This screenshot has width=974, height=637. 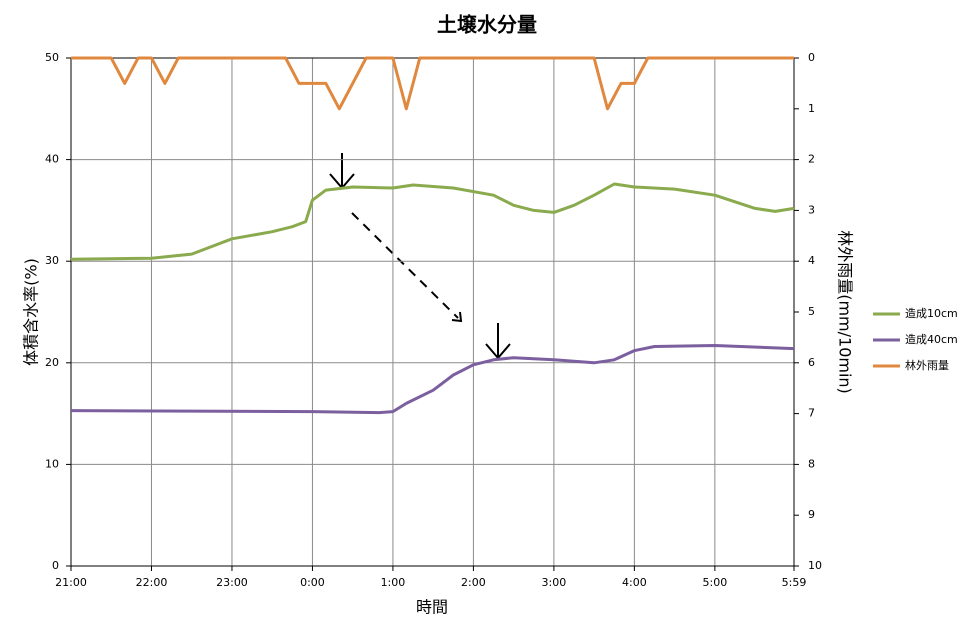 What do you see at coordinates (931, 313) in the screenshot?
I see `legend-label: 造成10cm` at bounding box center [931, 313].